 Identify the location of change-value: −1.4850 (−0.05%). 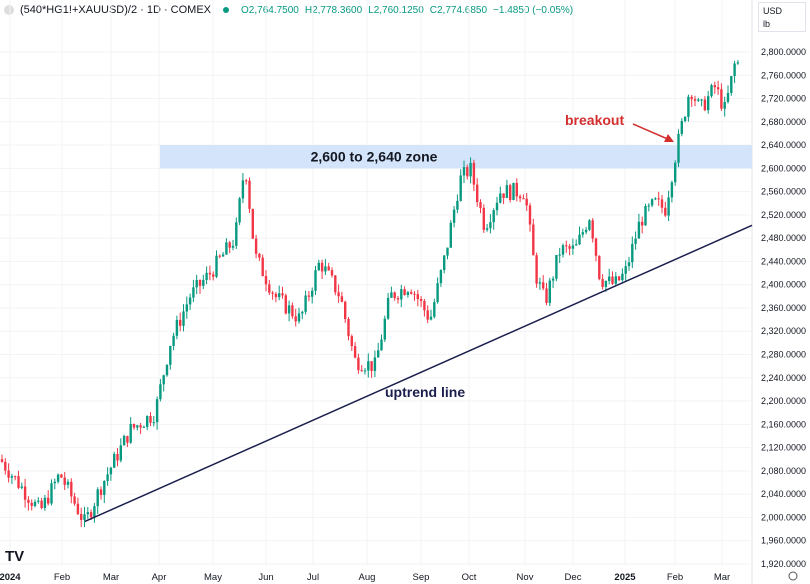
(533, 10).